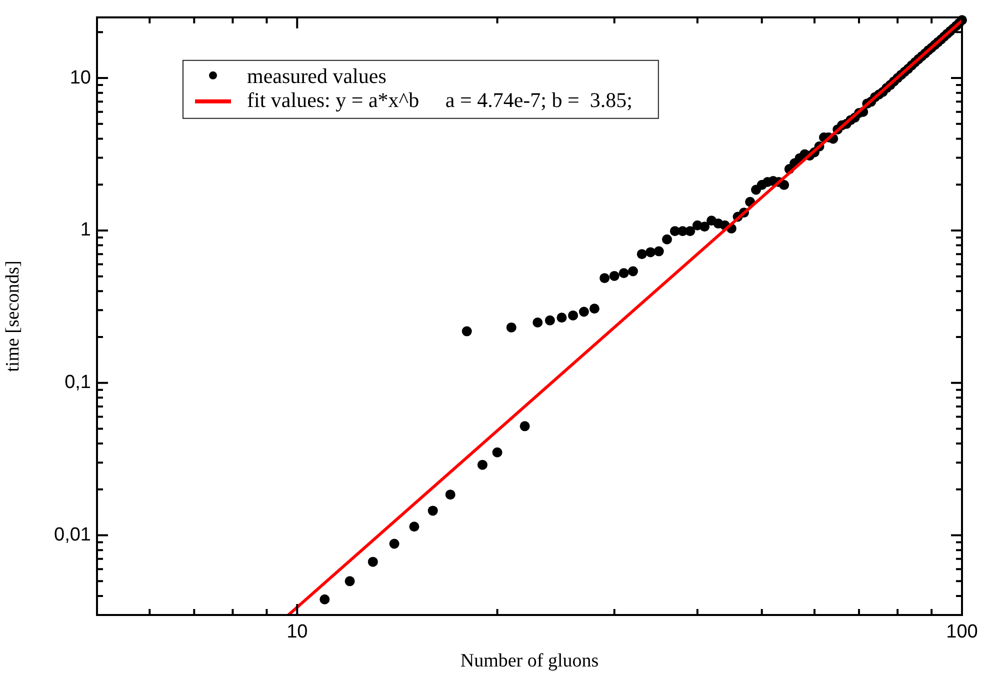 Image resolution: width=995 pixels, height=675 pixels. What do you see at coordinates (72, 535) in the screenshot?
I see `y-tick-label: 0,01` at bounding box center [72, 535].